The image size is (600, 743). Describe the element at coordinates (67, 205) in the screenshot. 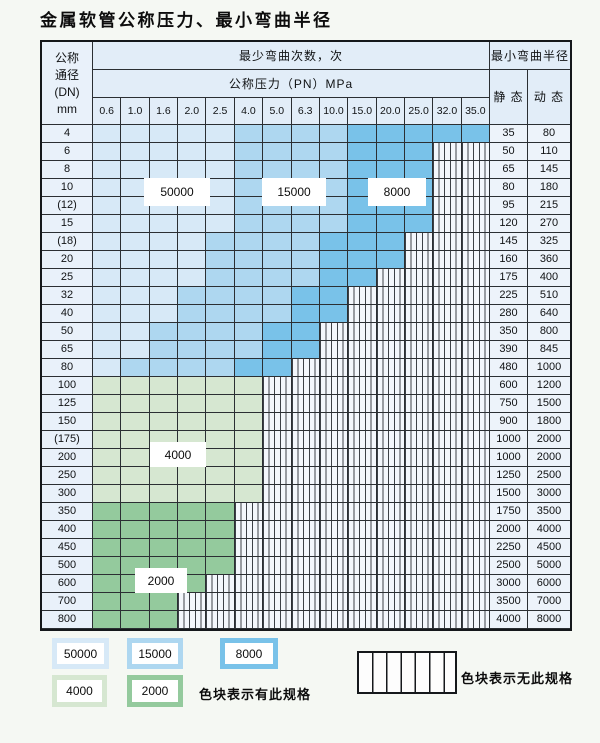

I see `dn-cell: (12)` at that location.